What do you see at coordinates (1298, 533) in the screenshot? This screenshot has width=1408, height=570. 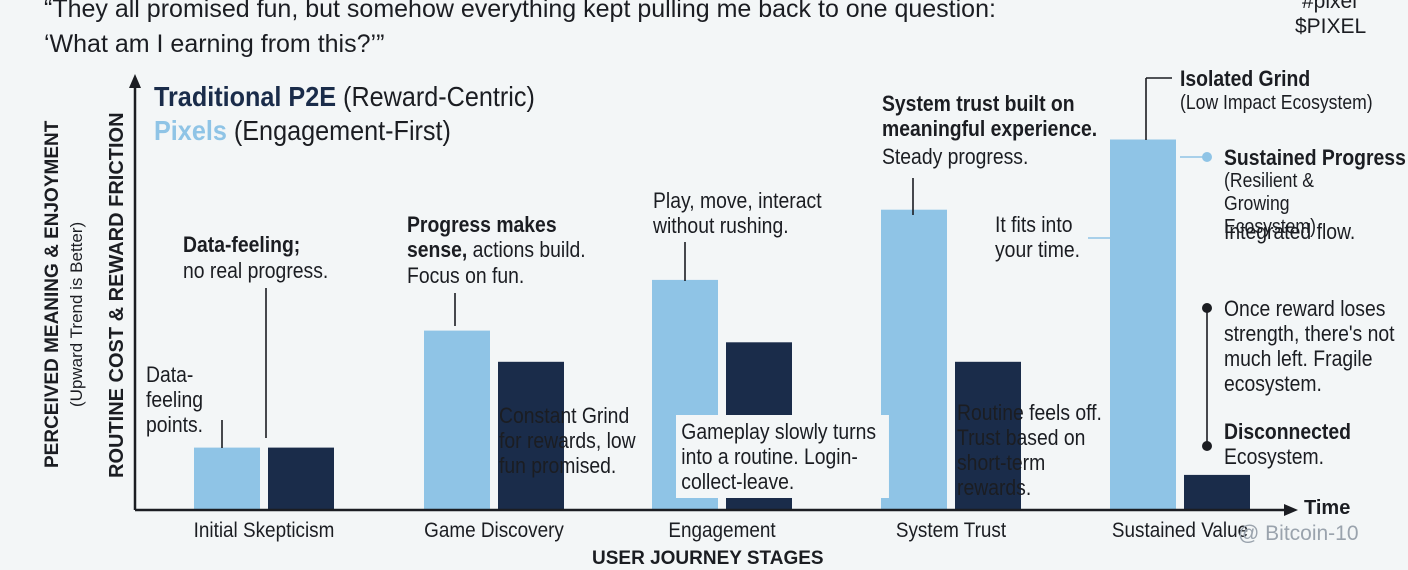 I see `watermark: @ Bitcoin-10` at bounding box center [1298, 533].